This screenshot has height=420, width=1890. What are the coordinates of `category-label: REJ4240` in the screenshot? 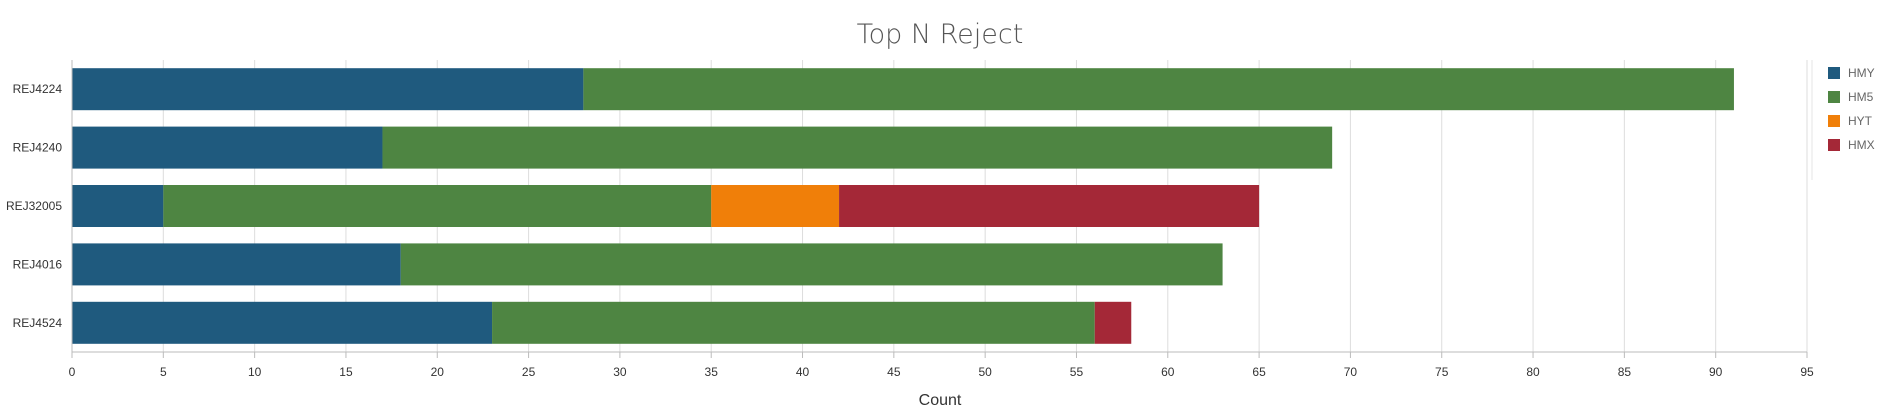 It's located at (38, 148).